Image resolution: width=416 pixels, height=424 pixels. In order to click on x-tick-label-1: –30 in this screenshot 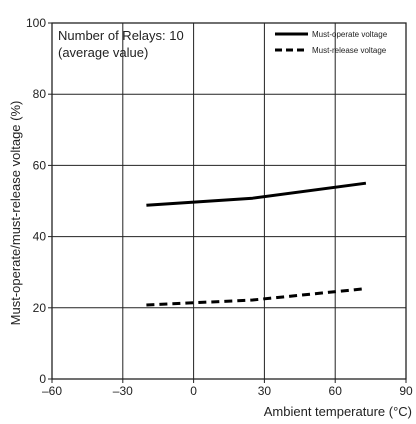, I will do `click(123, 391)`.